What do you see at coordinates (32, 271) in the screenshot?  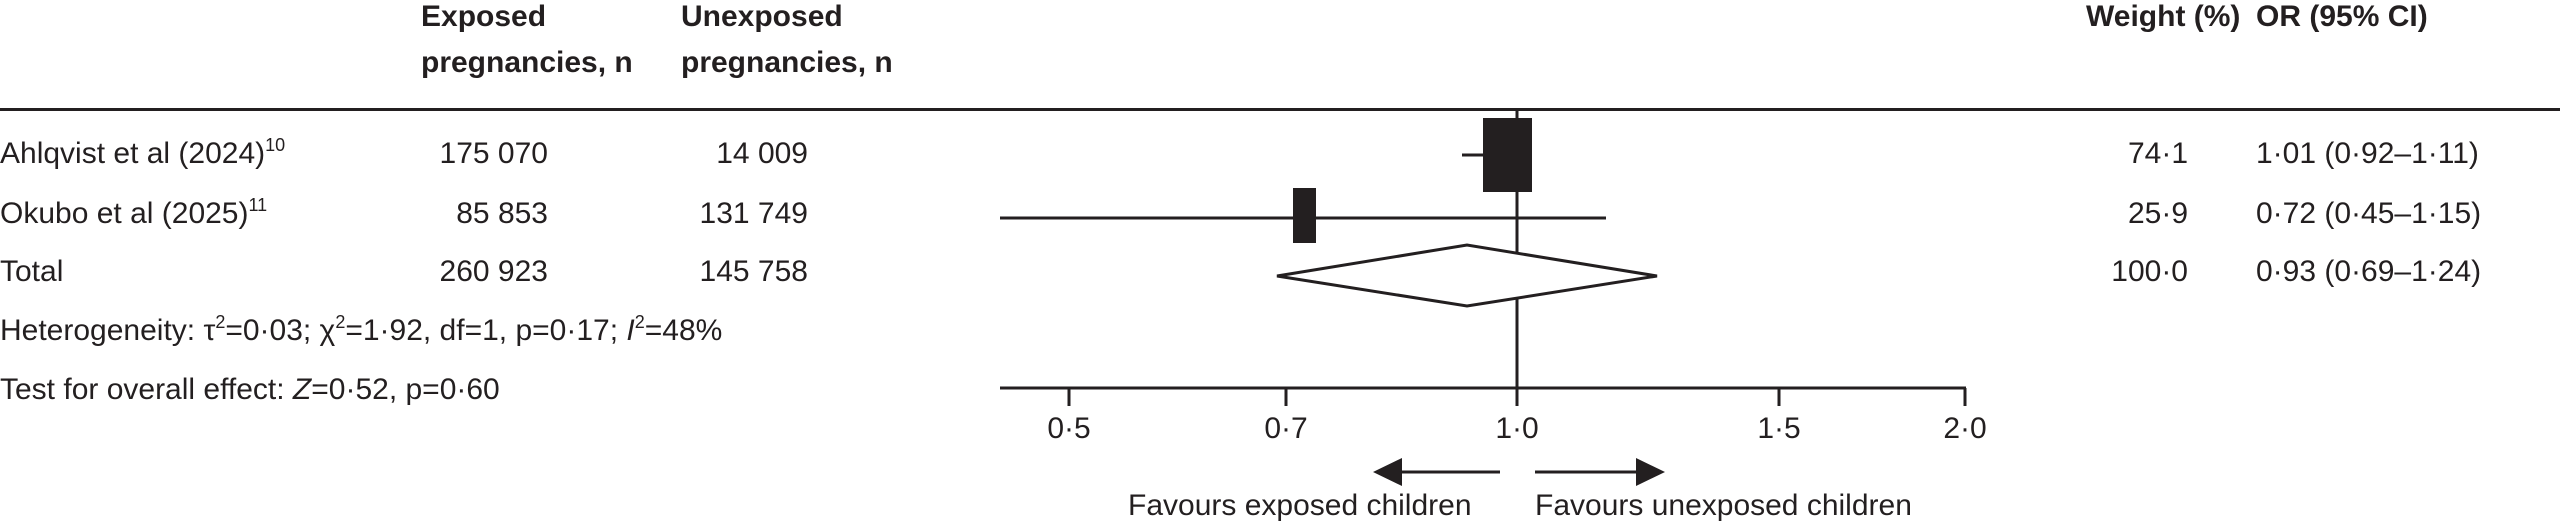 I see `study-name: Total` at bounding box center [32, 271].